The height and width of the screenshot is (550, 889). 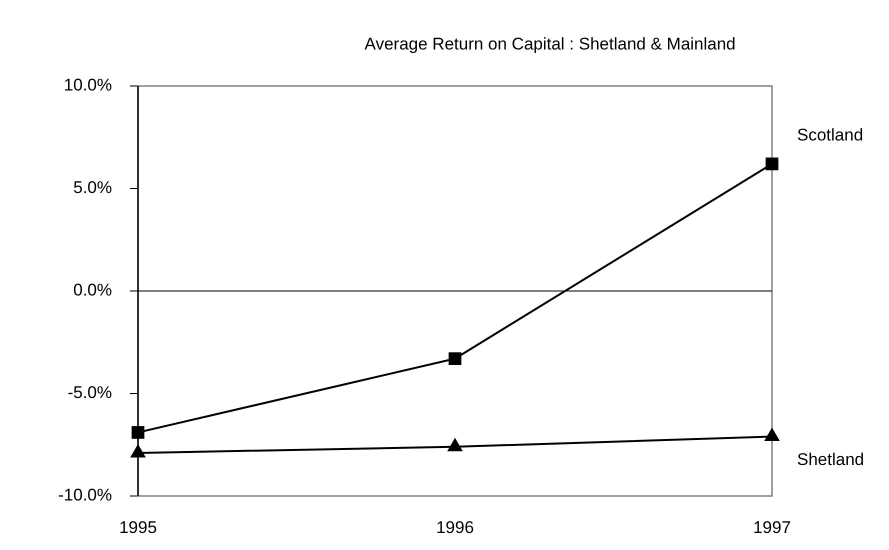 I want to click on chart-title: Average Return on Capital : Shetland & Mainland, so click(x=550, y=44).